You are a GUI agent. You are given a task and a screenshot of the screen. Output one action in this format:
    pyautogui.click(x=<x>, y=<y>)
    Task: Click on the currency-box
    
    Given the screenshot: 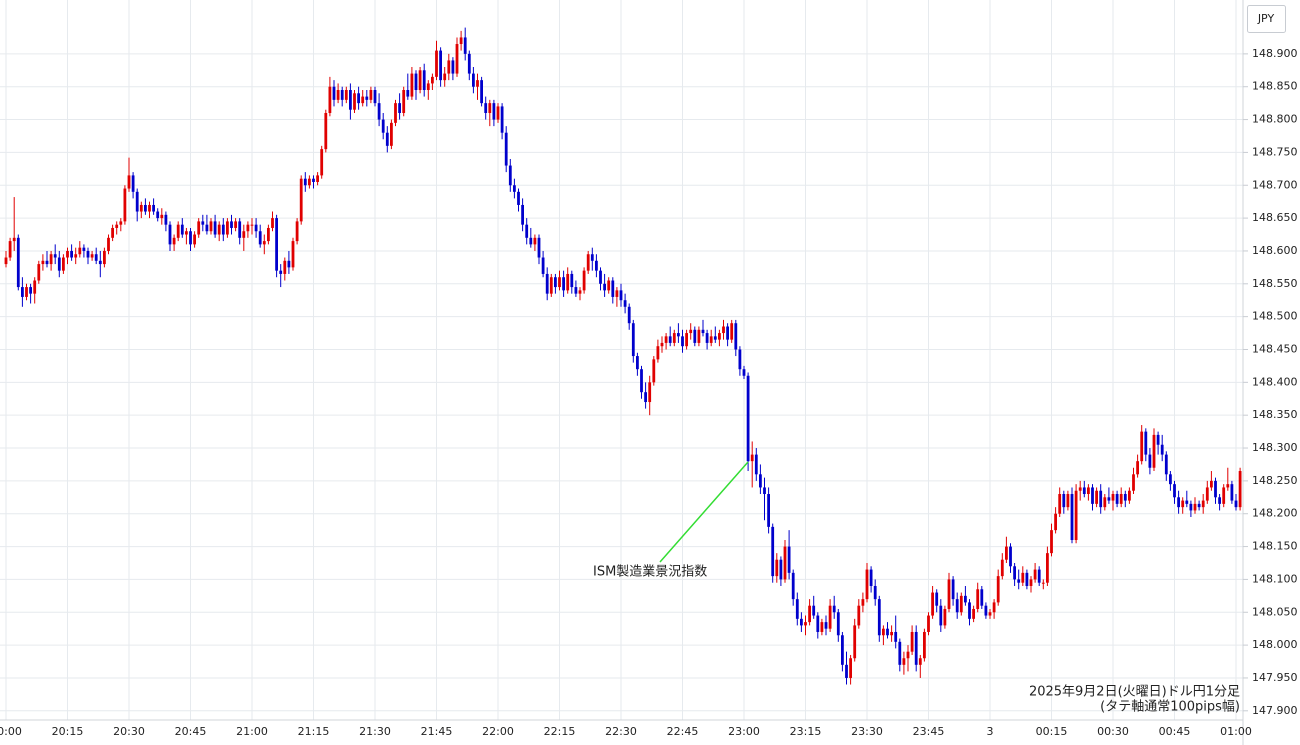 What is the action you would take?
    pyautogui.click(x=1266, y=19)
    